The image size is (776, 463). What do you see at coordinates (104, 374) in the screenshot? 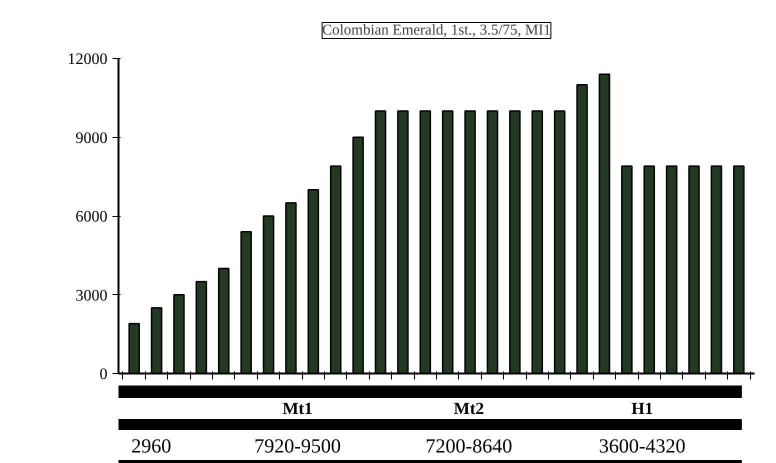
I see `y-tick-label: 0` at bounding box center [104, 374].